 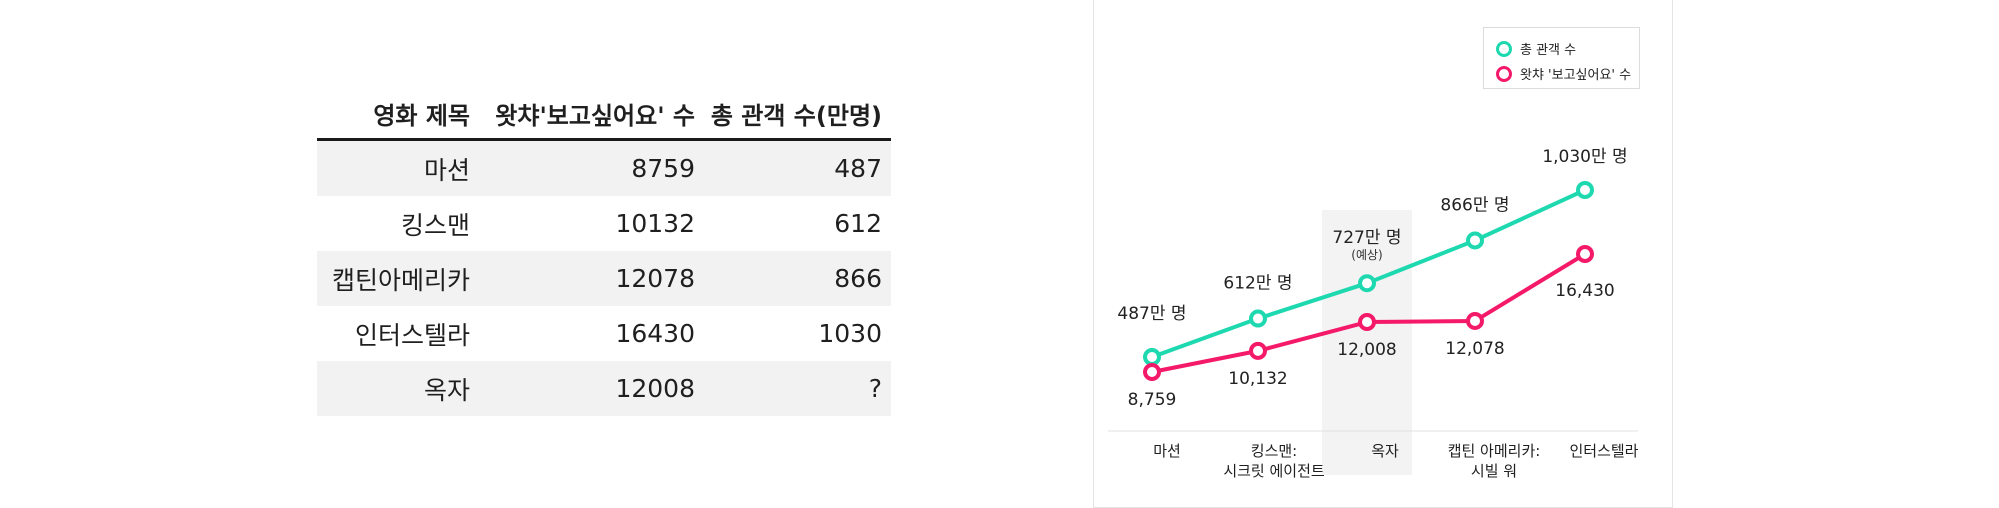 What do you see at coordinates (1366, 238) in the screenshot?
I see `data-label: 727만 명` at bounding box center [1366, 238].